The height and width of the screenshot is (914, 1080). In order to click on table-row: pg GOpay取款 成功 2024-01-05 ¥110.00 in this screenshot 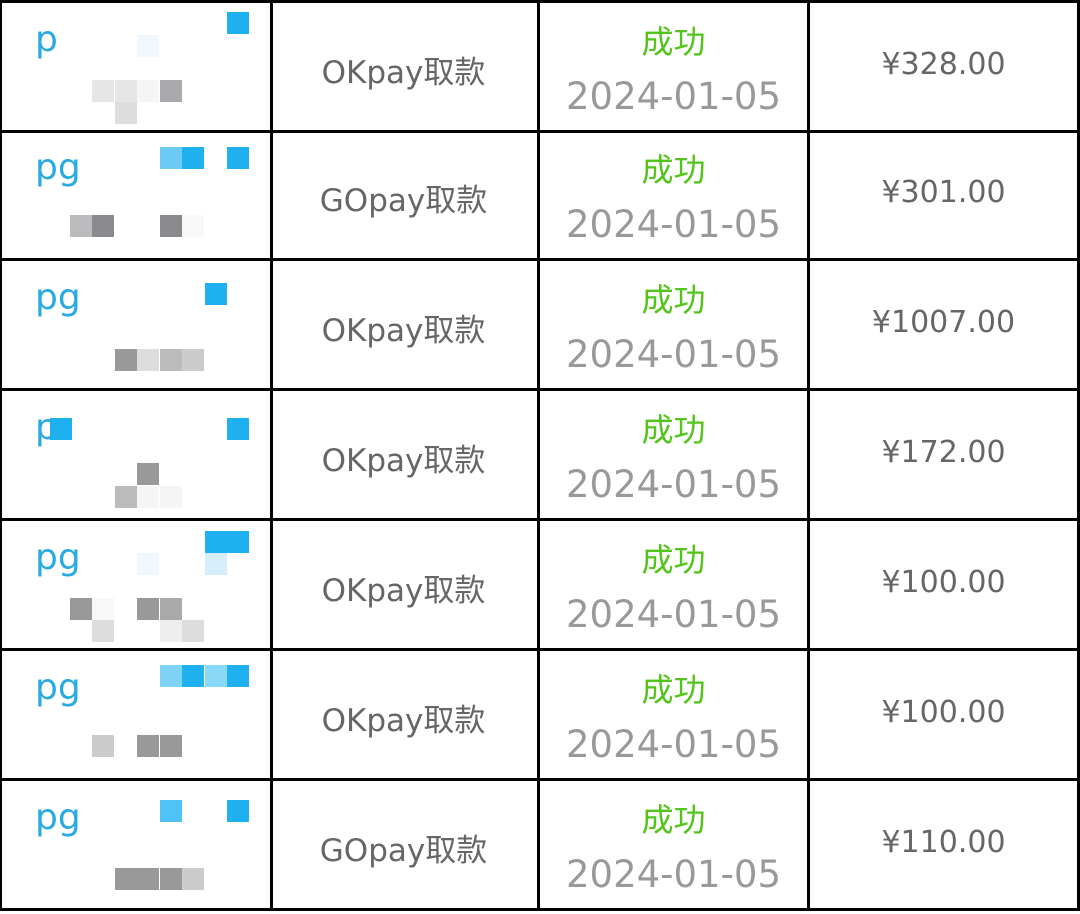, I will do `click(540, 846)`.